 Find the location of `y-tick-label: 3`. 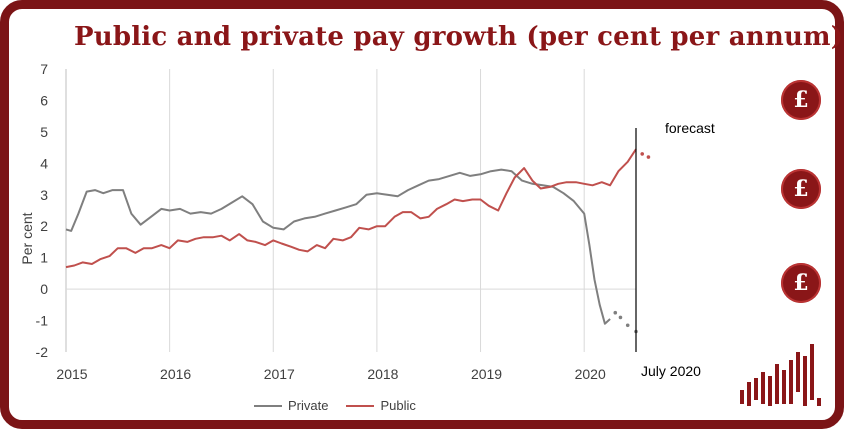

y-tick-label: 3 is located at coordinates (44, 195).